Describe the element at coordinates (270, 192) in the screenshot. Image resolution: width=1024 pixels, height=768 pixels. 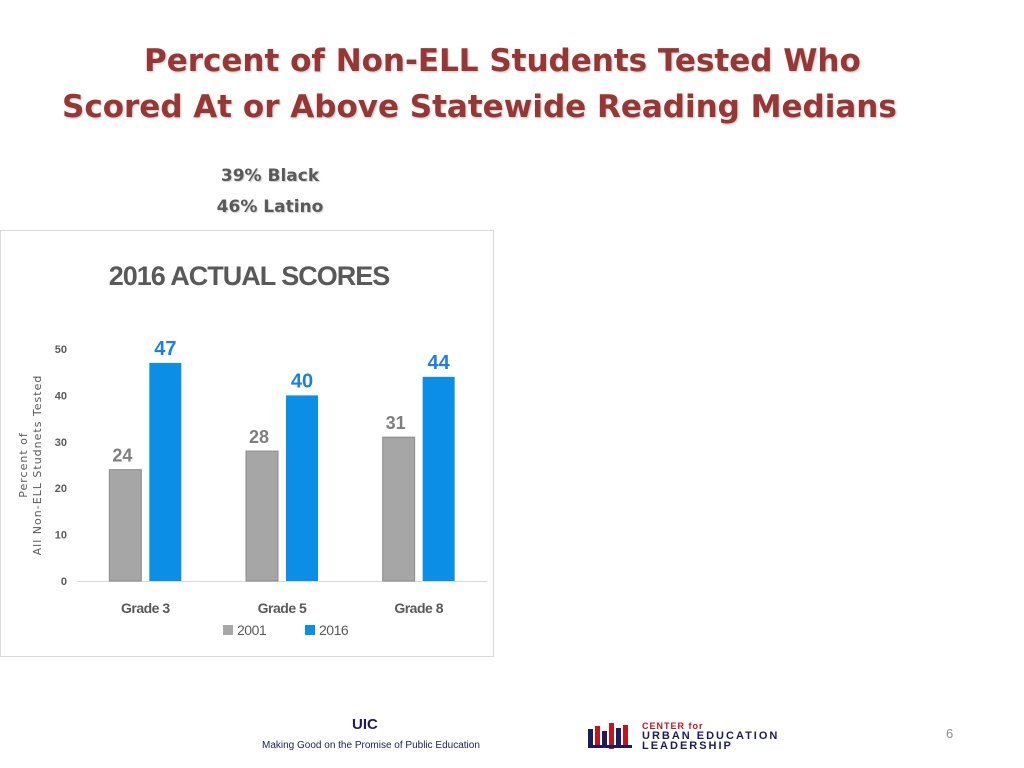
I see `demographic-stats: 39% Black 46% Latino` at that location.